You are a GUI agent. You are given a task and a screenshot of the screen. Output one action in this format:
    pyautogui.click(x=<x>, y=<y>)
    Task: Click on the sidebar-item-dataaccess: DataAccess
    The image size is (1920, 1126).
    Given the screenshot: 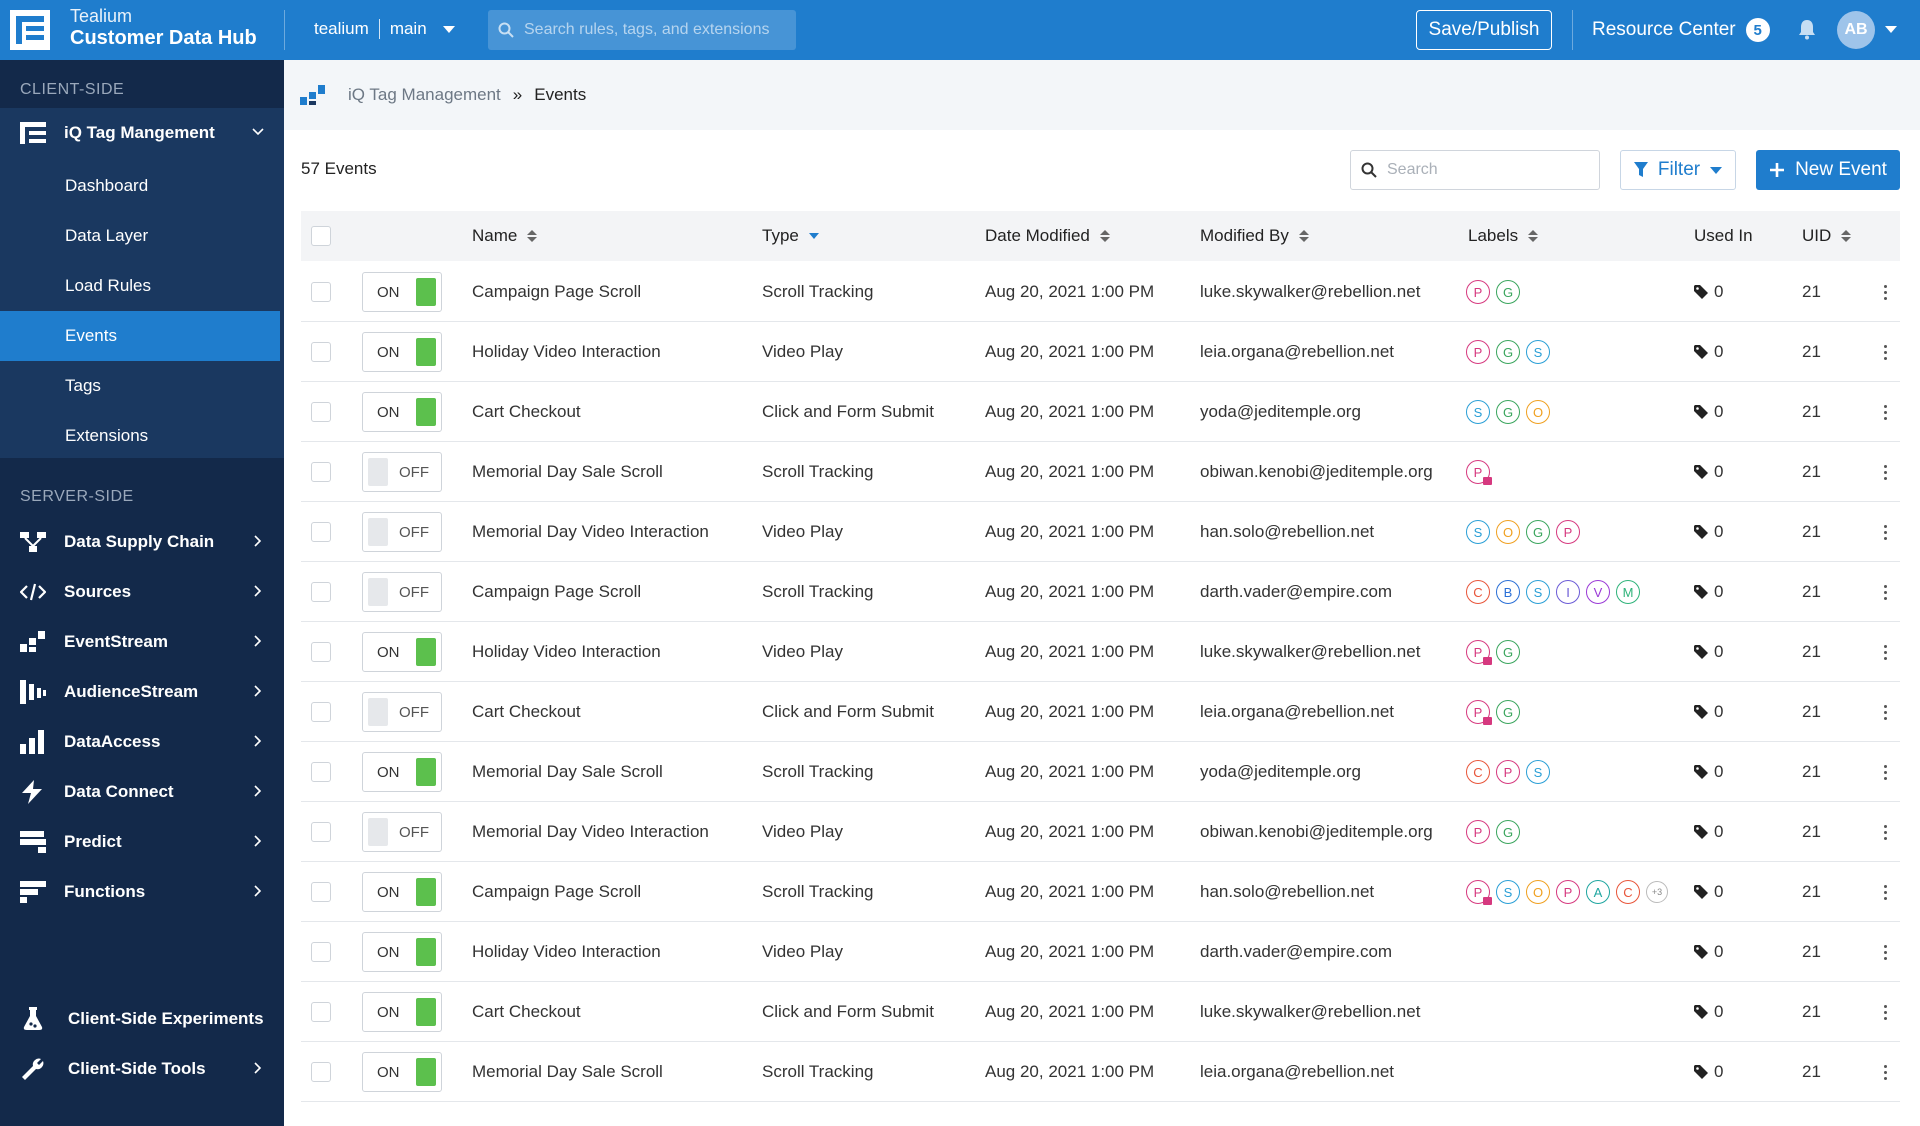 What is the action you would take?
    pyautogui.click(x=142, y=742)
    